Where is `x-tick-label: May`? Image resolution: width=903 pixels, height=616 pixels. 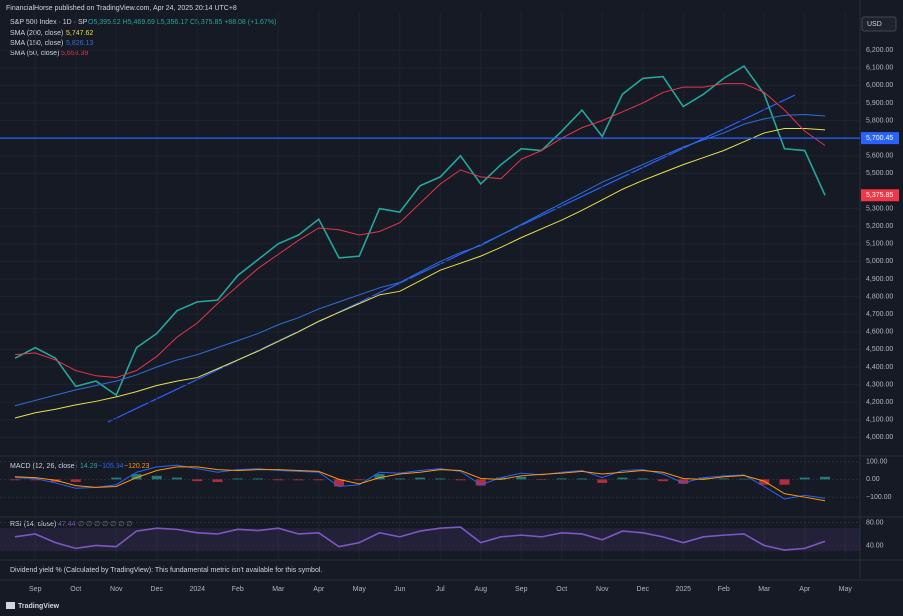 x-tick-label: May is located at coordinates (846, 589).